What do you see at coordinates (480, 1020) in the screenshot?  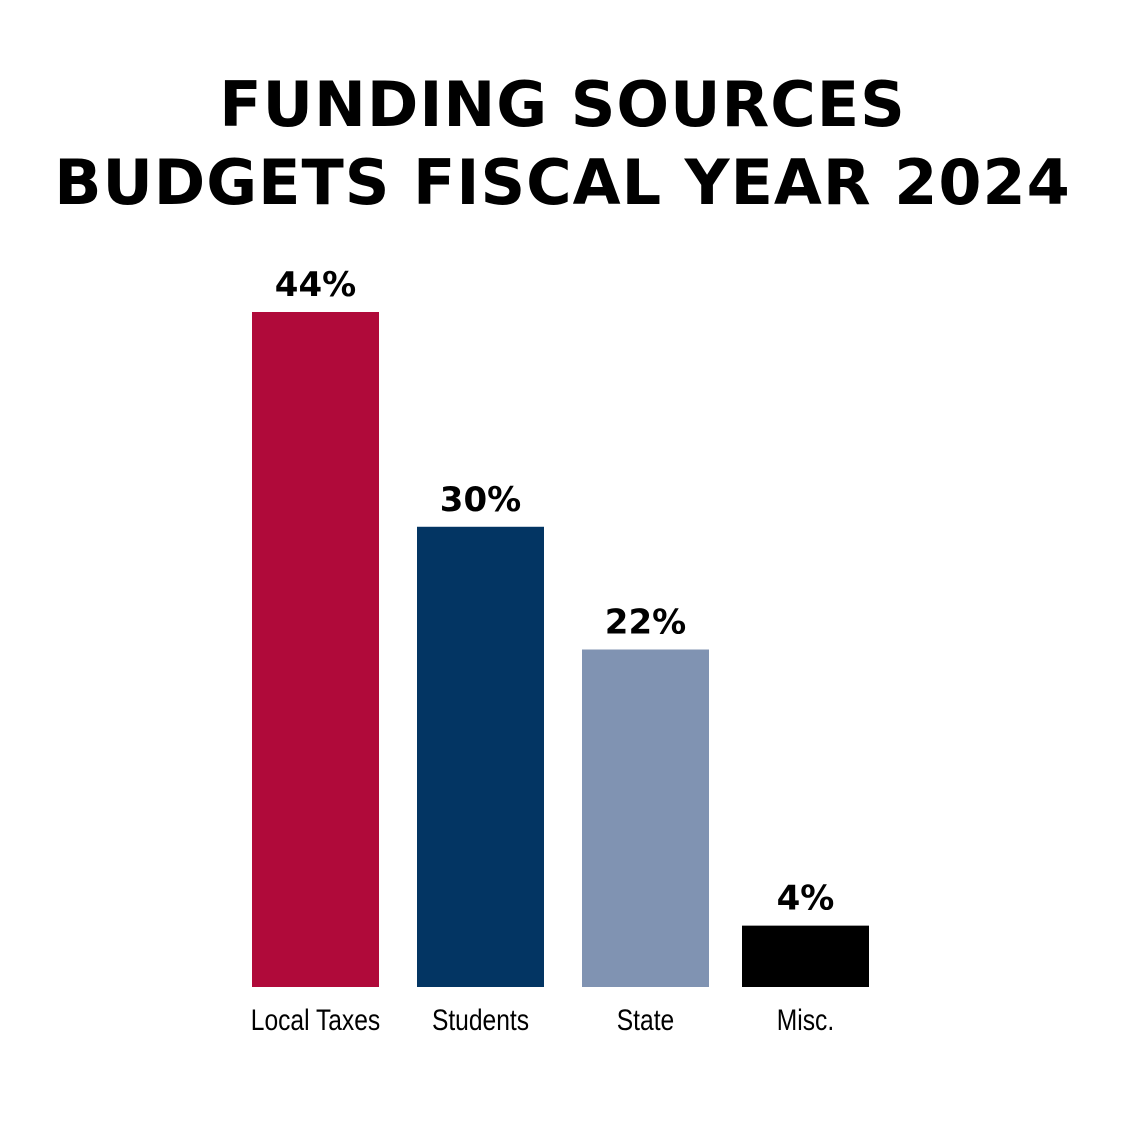 I see `category-label-students: Students` at bounding box center [480, 1020].